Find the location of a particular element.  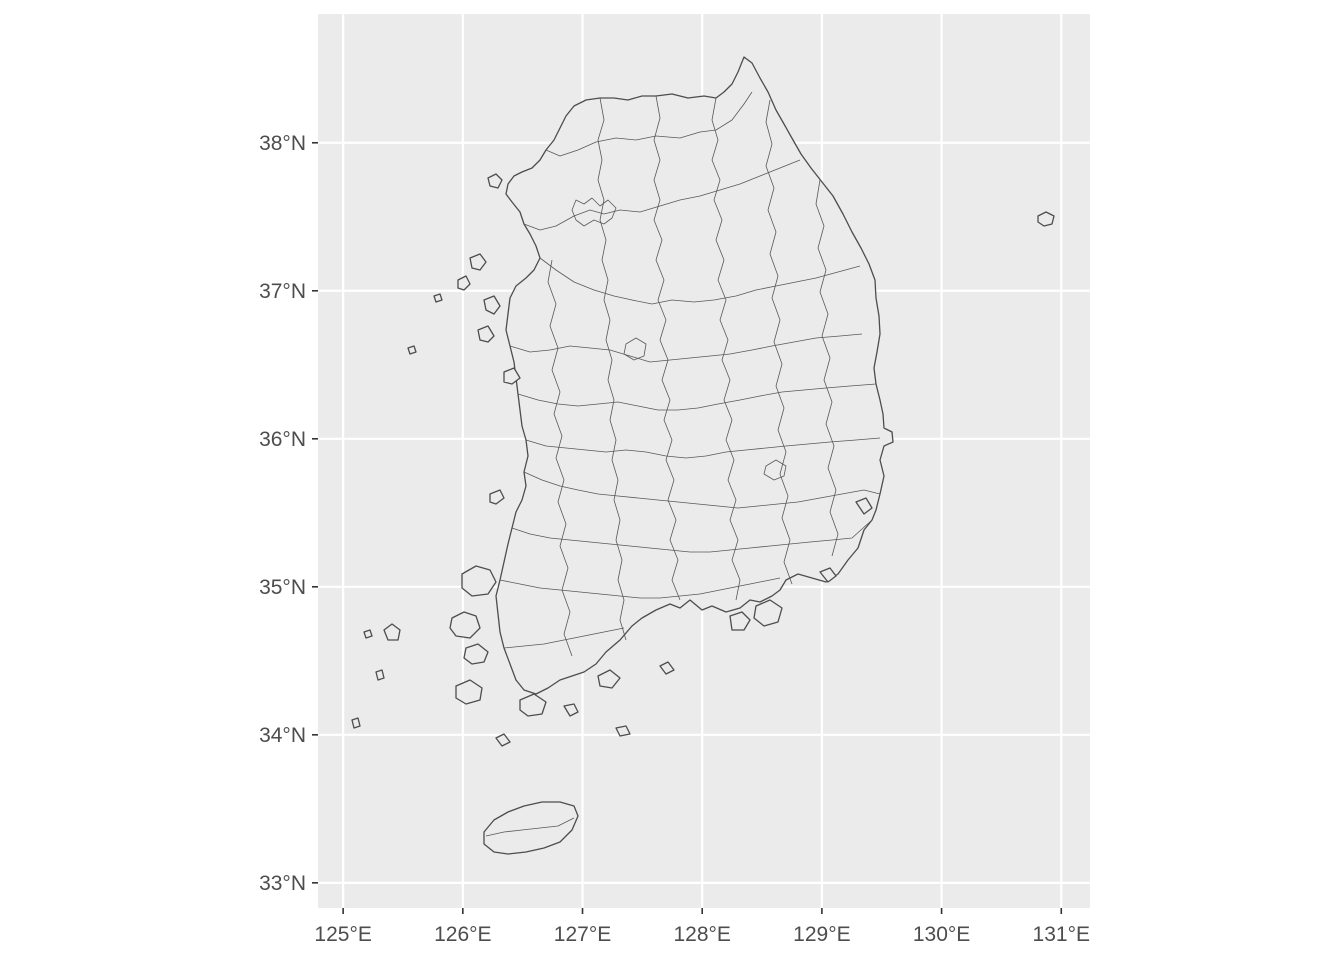

x-tick-label: 131°E is located at coordinates (1061, 934).